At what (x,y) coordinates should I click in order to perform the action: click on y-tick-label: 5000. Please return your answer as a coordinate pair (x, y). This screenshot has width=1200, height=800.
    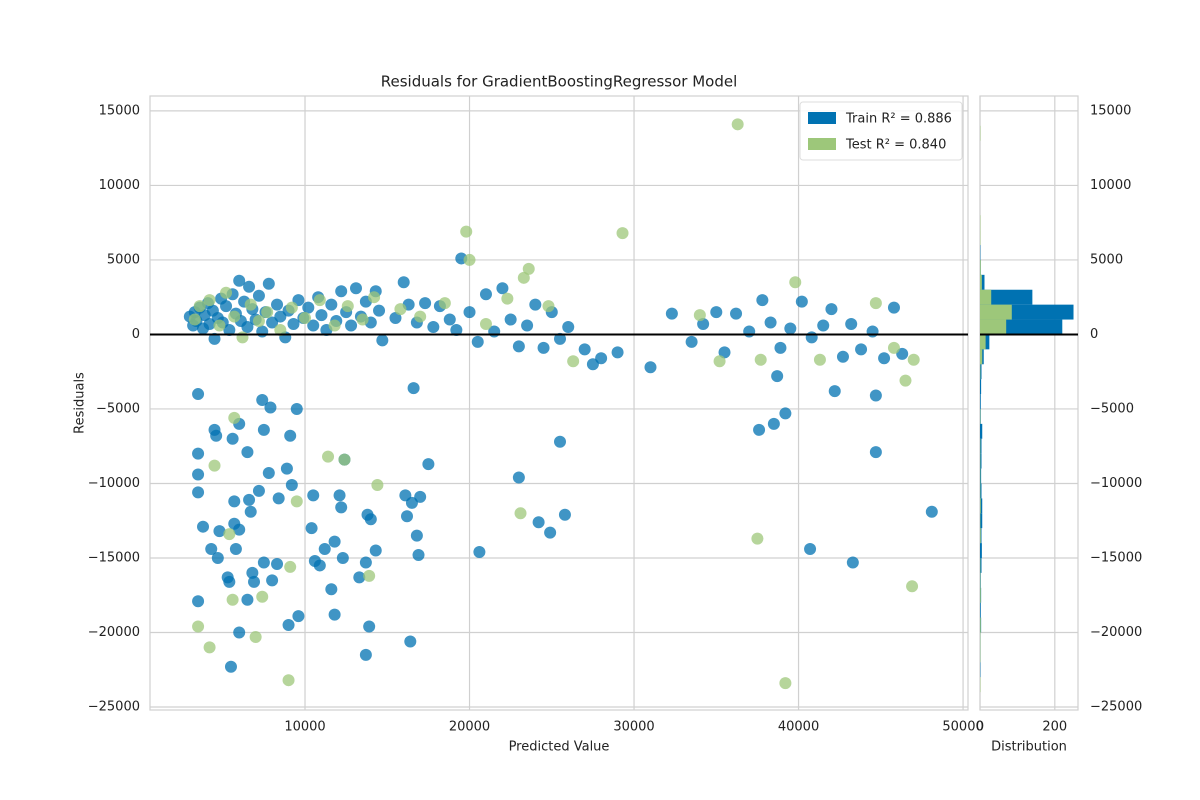
    Looking at the image, I should click on (1106, 259).